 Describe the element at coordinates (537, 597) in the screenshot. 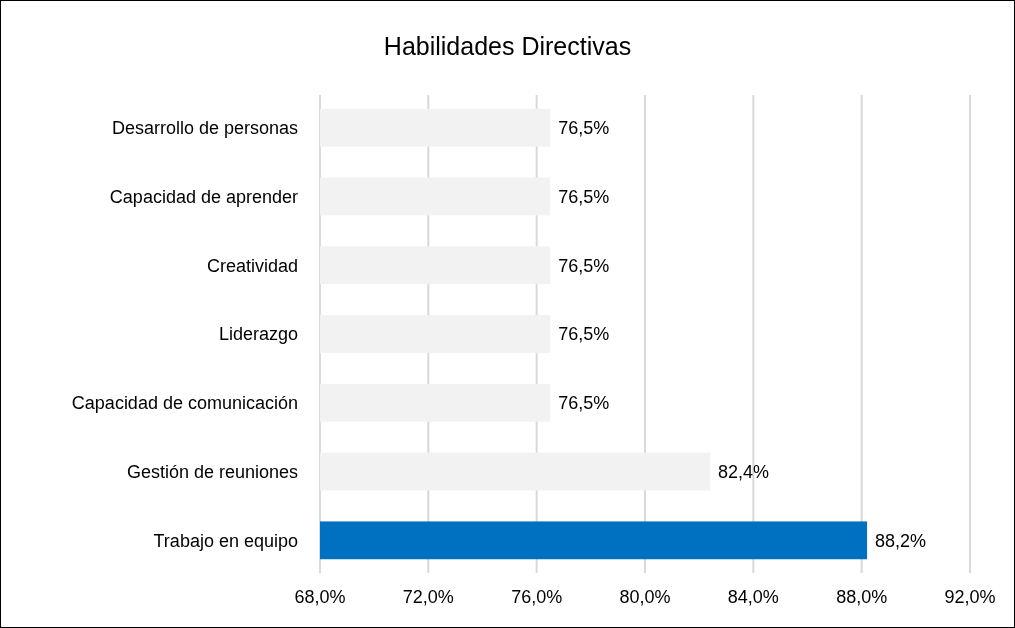

I see `x-tick-label: 76,0%` at that location.